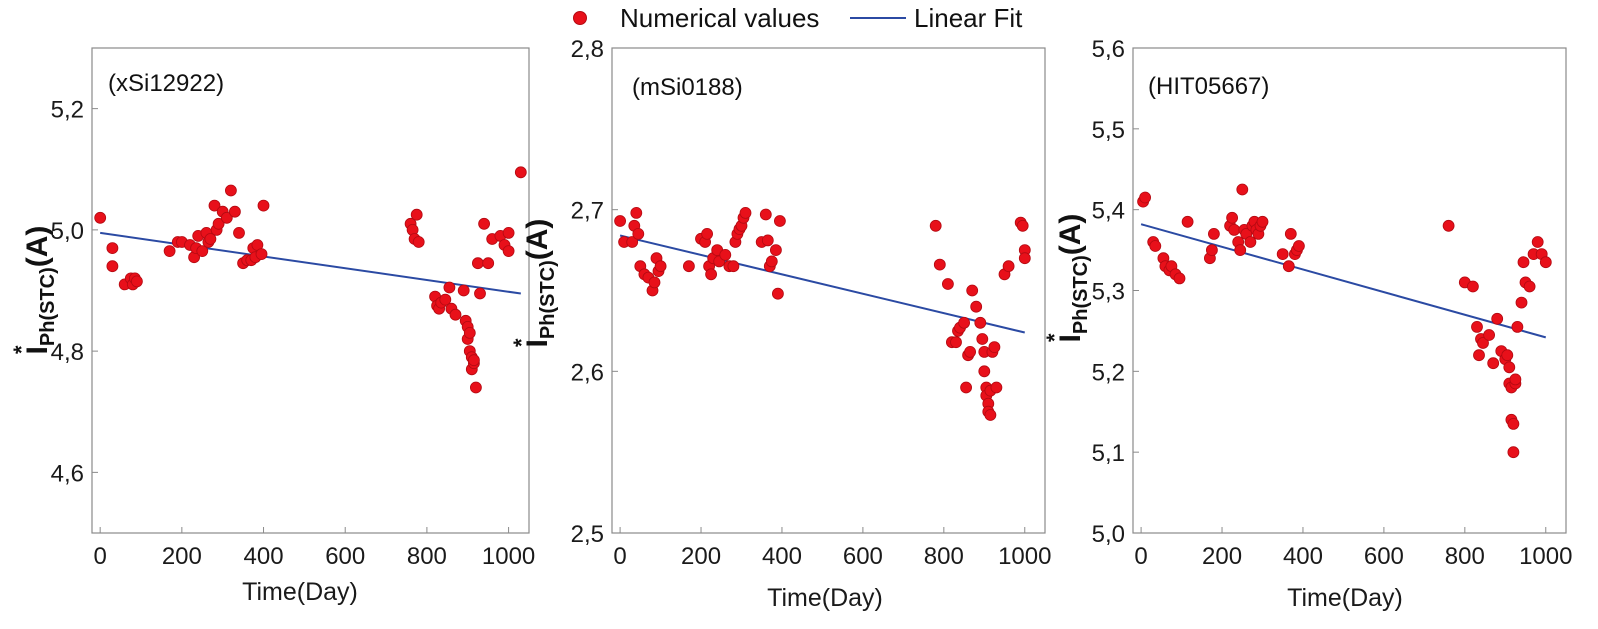 The height and width of the screenshot is (629, 1598). I want to click on y-tick-label: 2,7, so click(587, 211).